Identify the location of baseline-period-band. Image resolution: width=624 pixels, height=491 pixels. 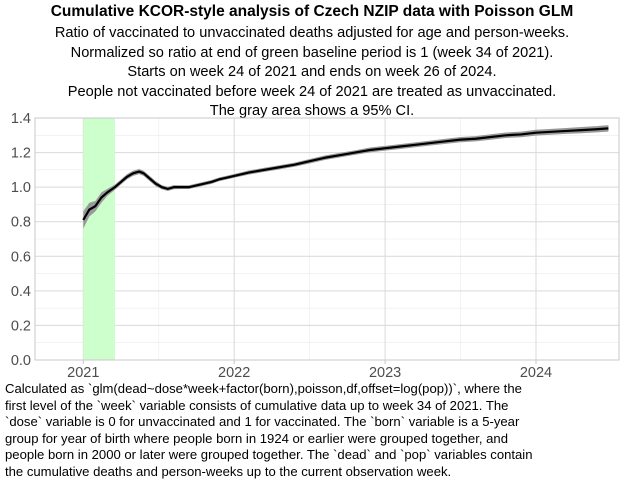
(99, 239).